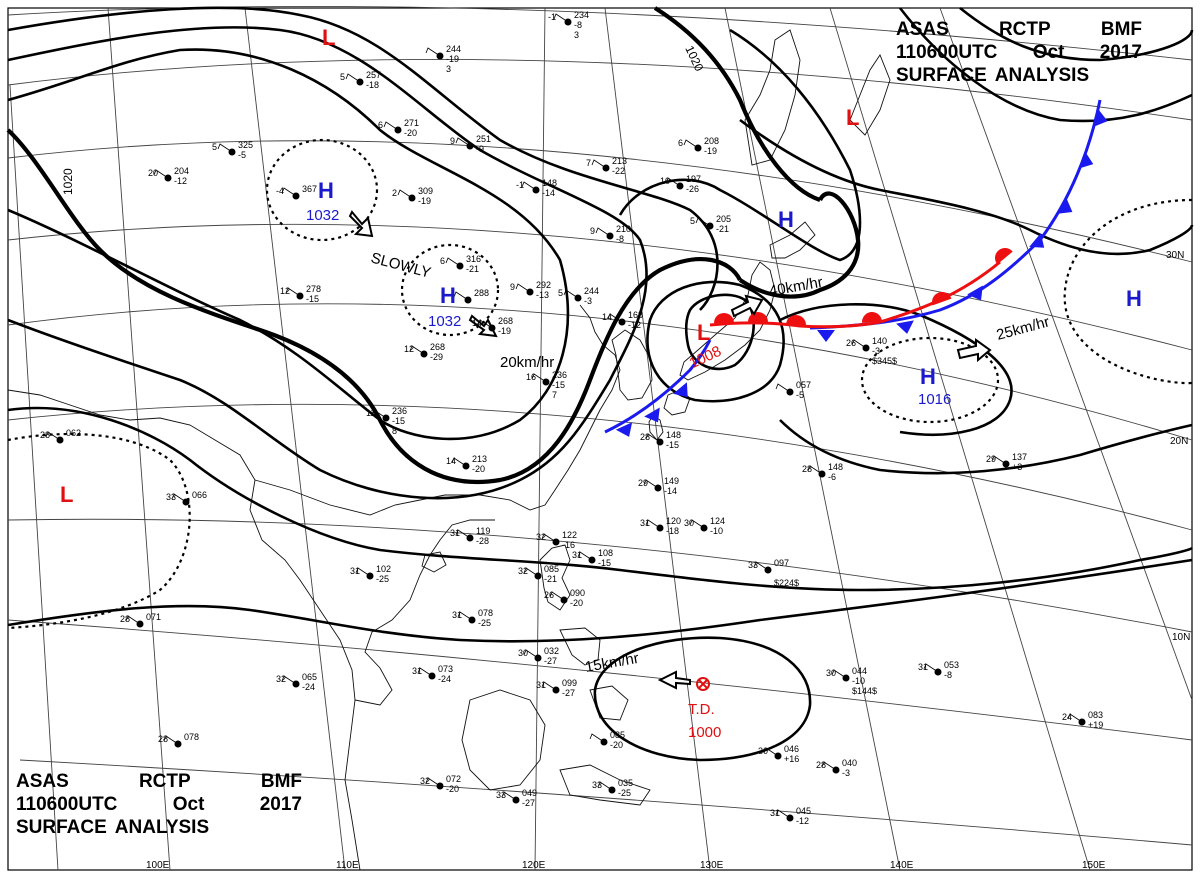 This screenshot has height=878, width=1200. I want to click on hainan-island, so click(434, 562).